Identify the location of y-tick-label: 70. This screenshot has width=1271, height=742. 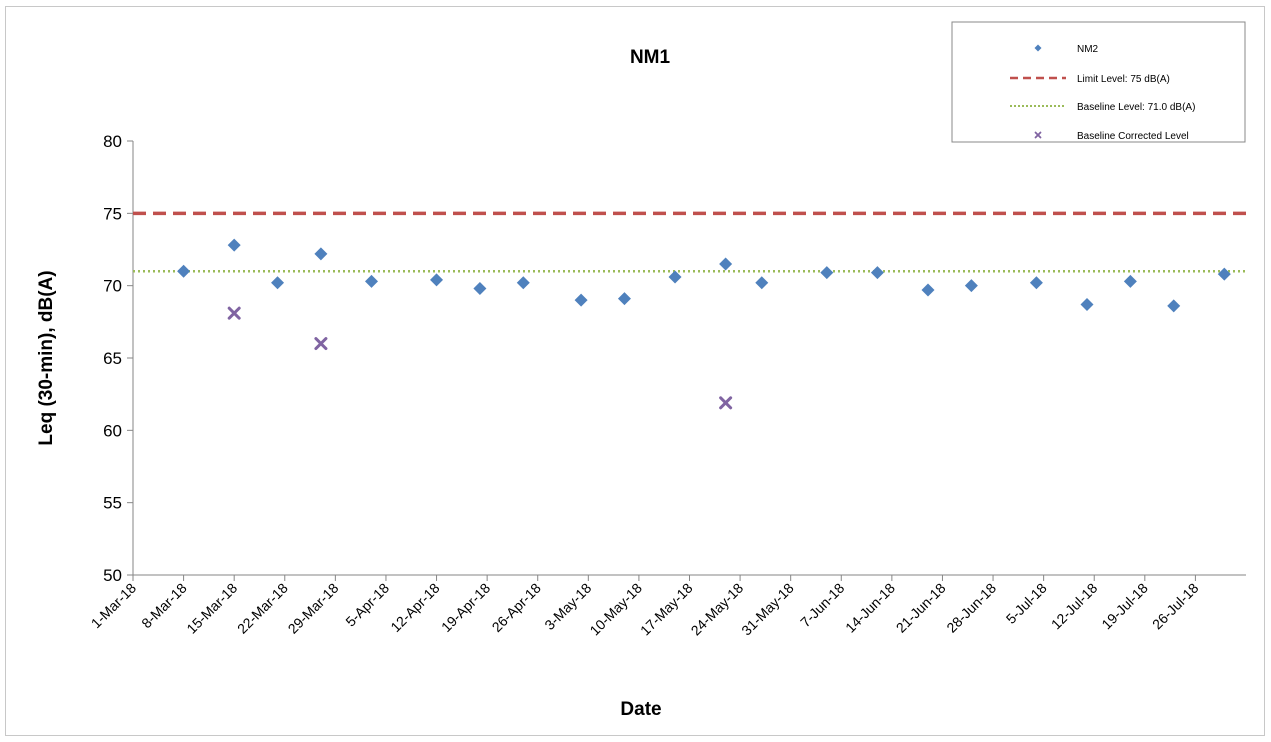
(112, 286).